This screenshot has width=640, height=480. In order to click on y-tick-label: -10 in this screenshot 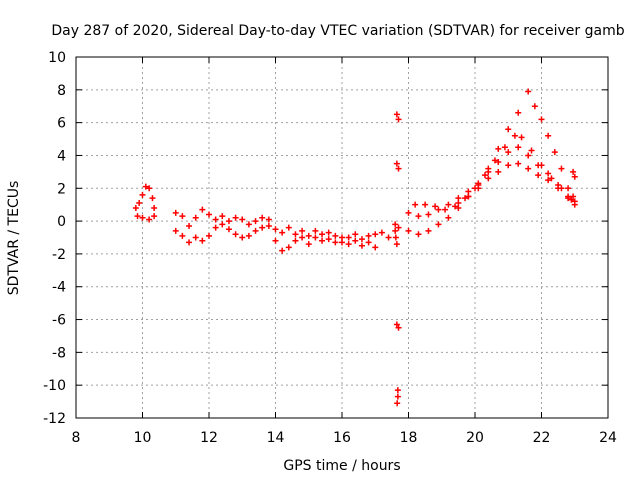, I will do `click(54, 386)`.